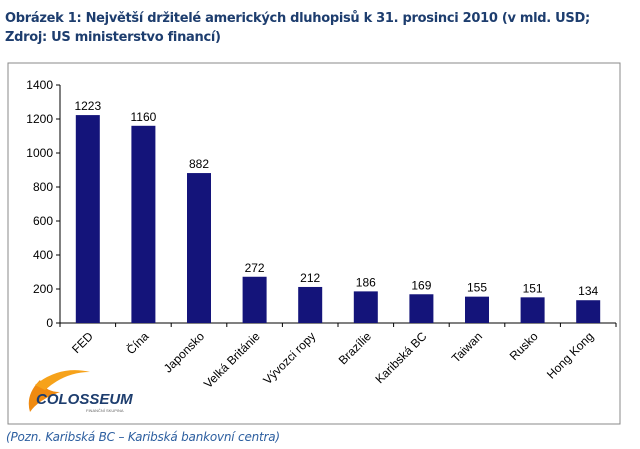 This screenshot has height=449, width=640. I want to click on data-label: 272, so click(255, 268).